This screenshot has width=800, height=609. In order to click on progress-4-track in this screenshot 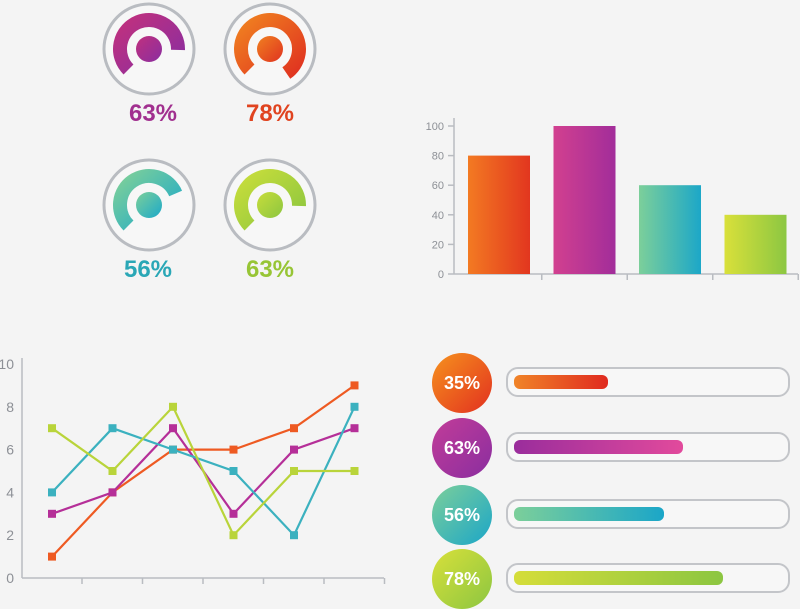, I will do `click(648, 578)`.